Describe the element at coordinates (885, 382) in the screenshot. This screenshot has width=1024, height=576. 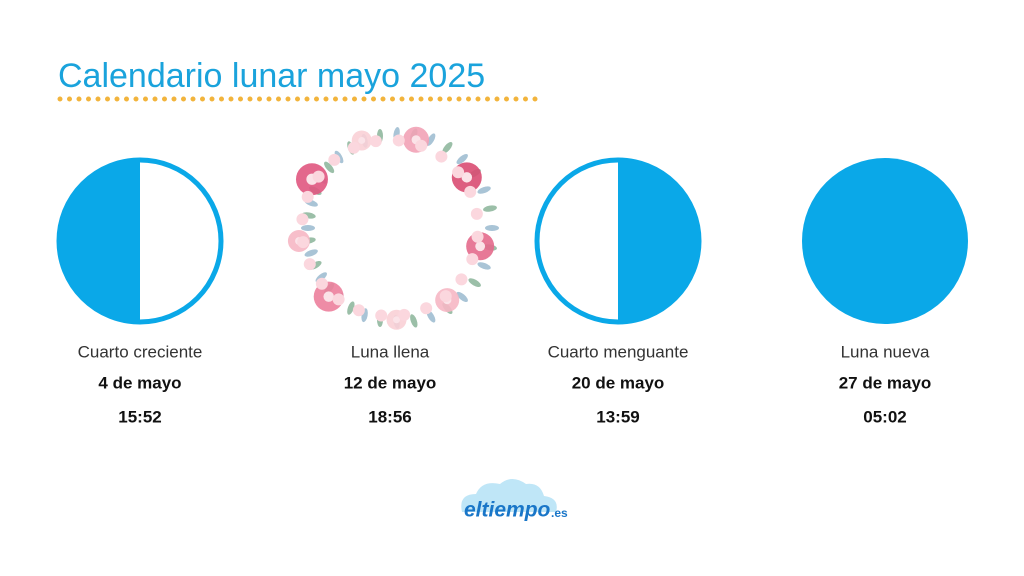
I see `phase-date: 27 de mayo` at that location.